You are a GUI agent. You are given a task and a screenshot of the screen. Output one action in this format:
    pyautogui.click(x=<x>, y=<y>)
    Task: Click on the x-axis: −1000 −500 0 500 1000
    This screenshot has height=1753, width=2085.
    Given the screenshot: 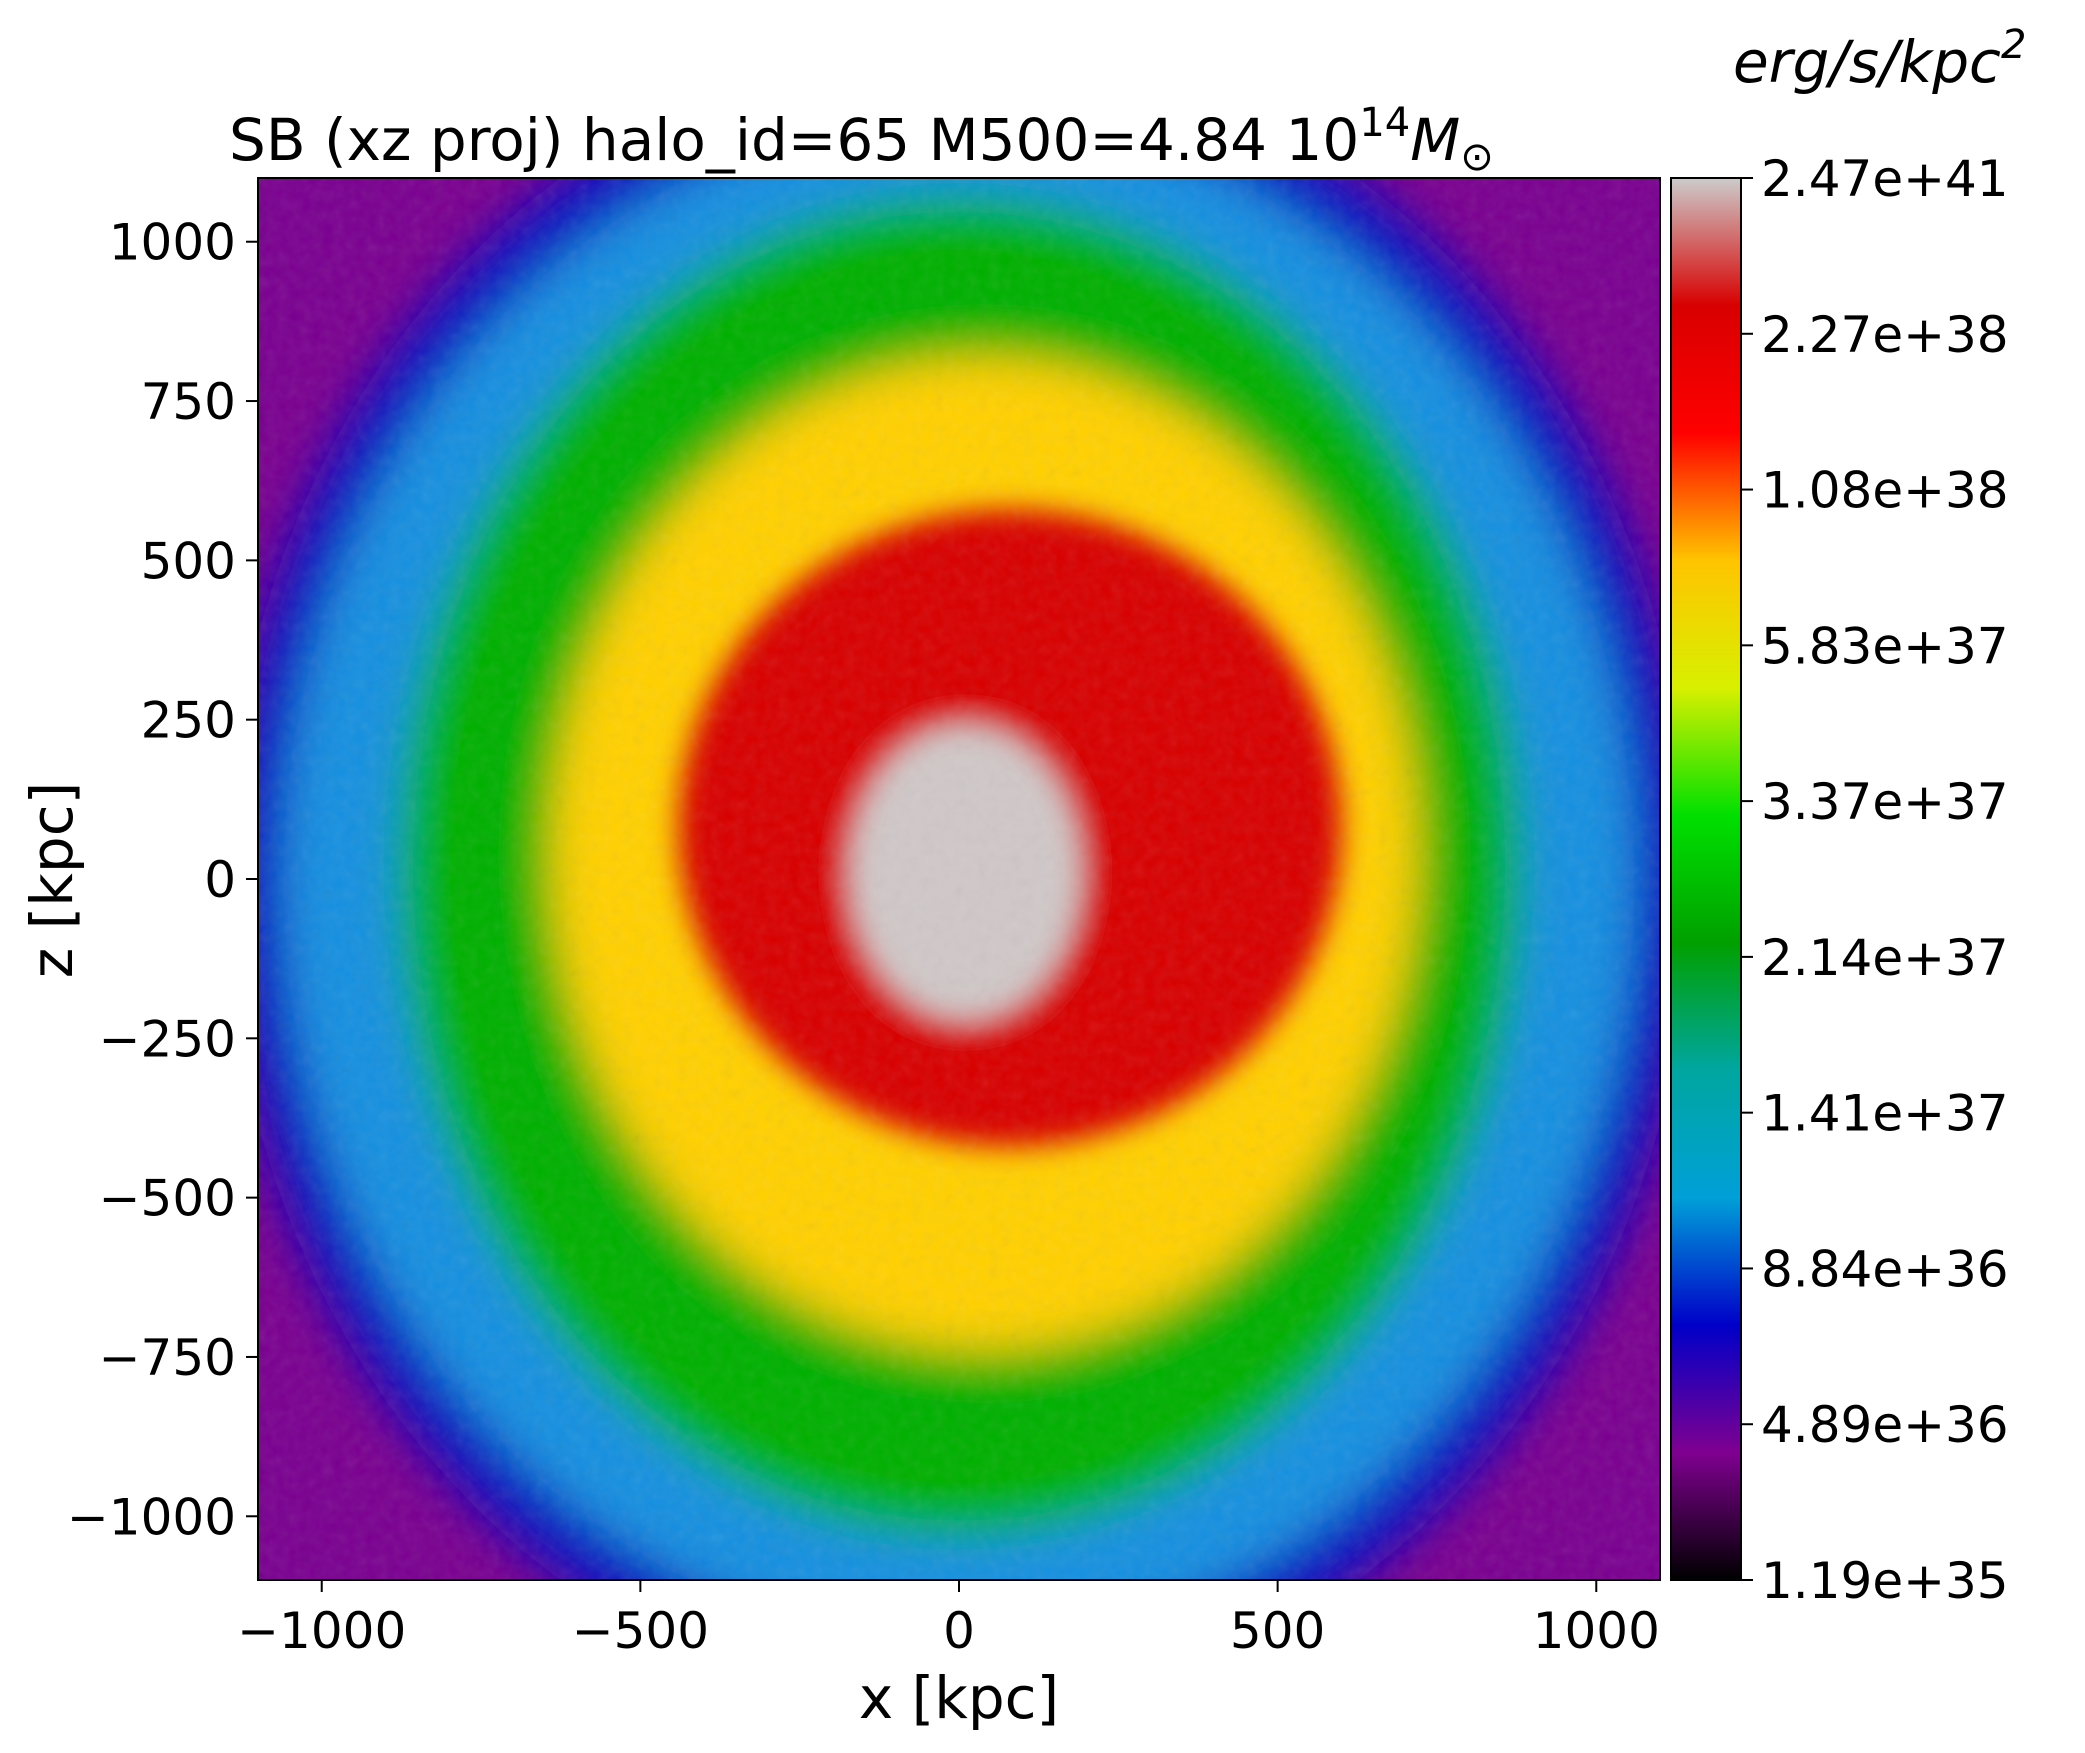 What is the action you would take?
    pyautogui.click(x=948, y=1620)
    